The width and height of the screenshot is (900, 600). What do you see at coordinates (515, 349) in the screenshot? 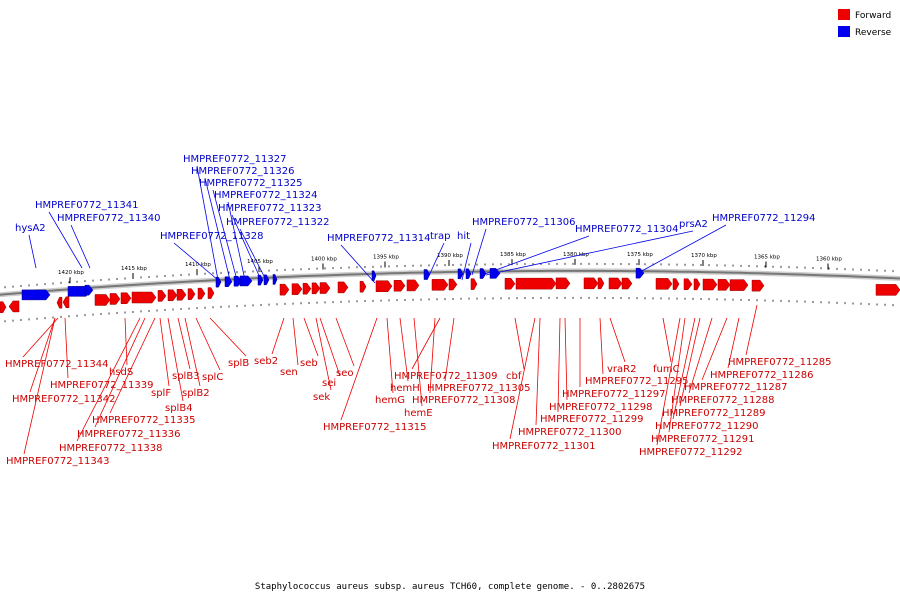
I see `forward-gene-label-group: cbf` at bounding box center [515, 349].